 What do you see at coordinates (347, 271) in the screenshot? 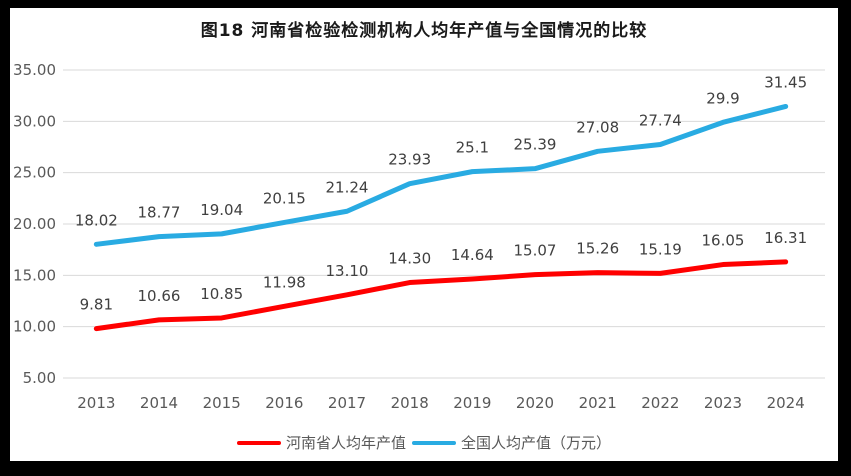
I see `data-label: 13.10` at bounding box center [347, 271].